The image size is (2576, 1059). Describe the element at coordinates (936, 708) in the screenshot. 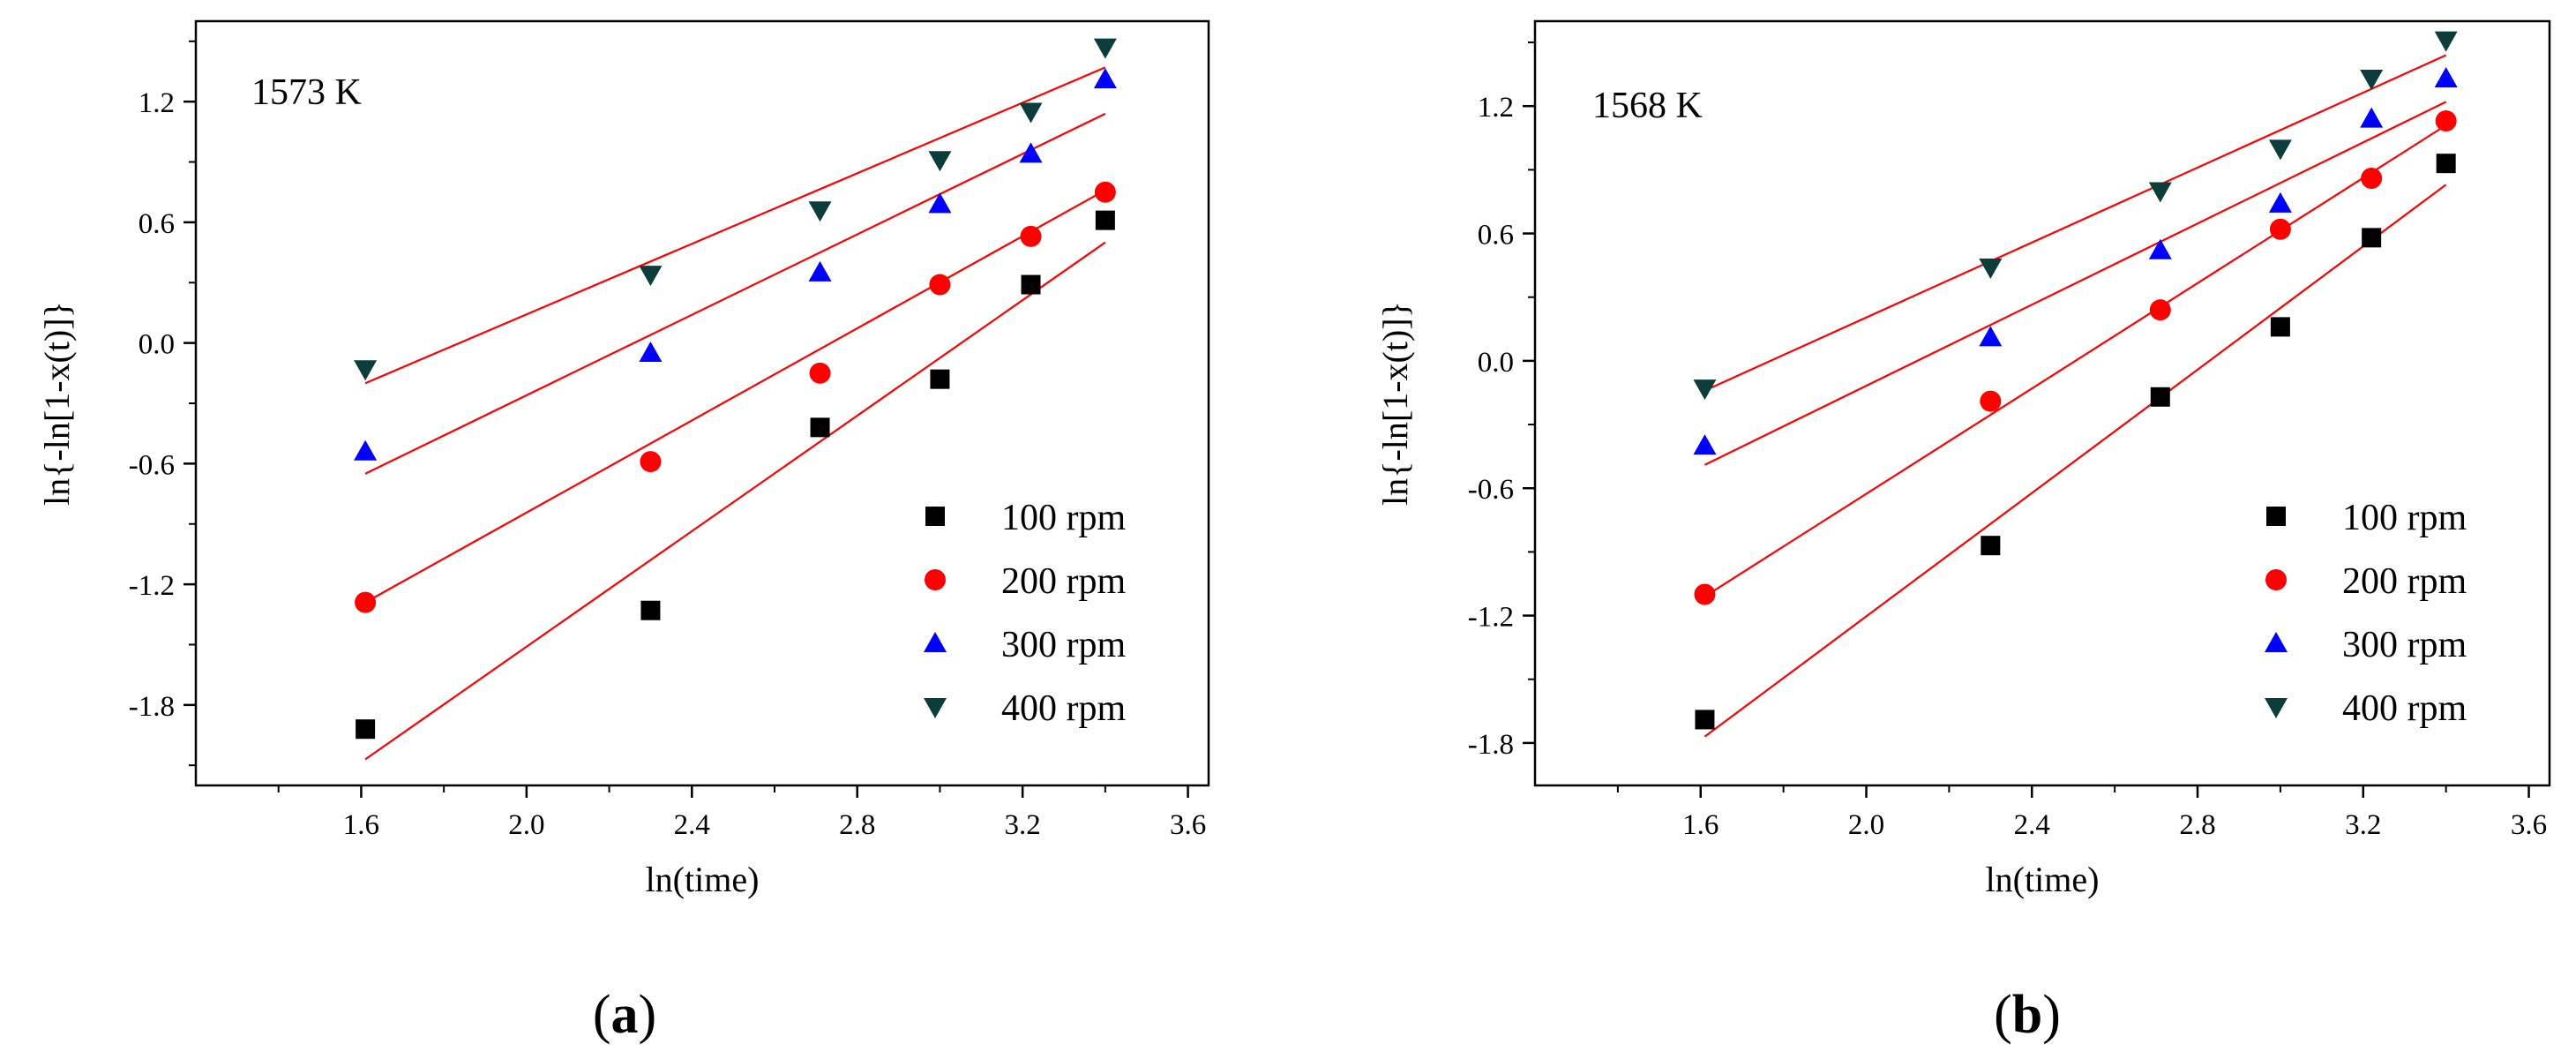

I see `panel-a-legend-marker-400-rpm` at that location.